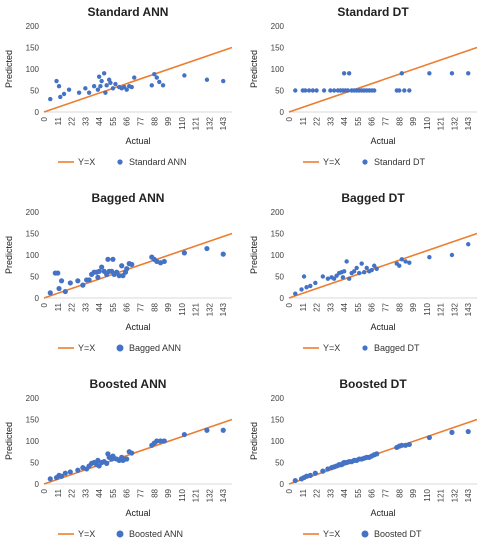 This screenshot has height=552, width=485. What do you see at coordinates (85, 306) in the screenshot?
I see `x-tick-label: 33` at bounding box center [85, 306].